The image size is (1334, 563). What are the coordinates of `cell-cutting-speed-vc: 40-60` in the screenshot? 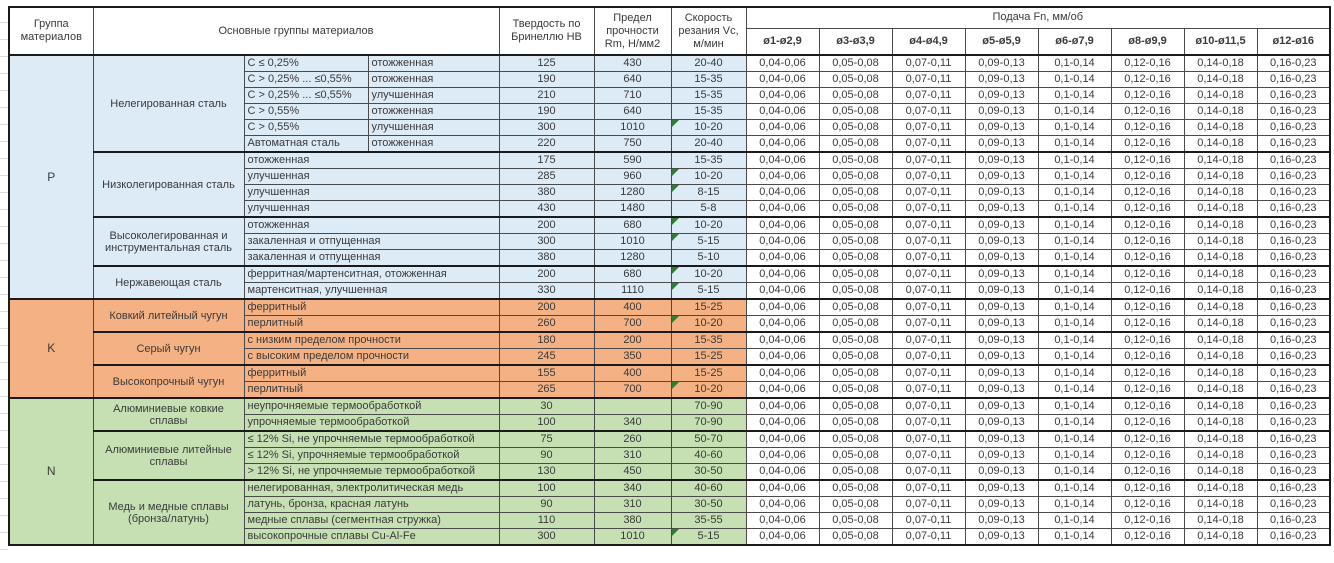 It's located at (708, 488).